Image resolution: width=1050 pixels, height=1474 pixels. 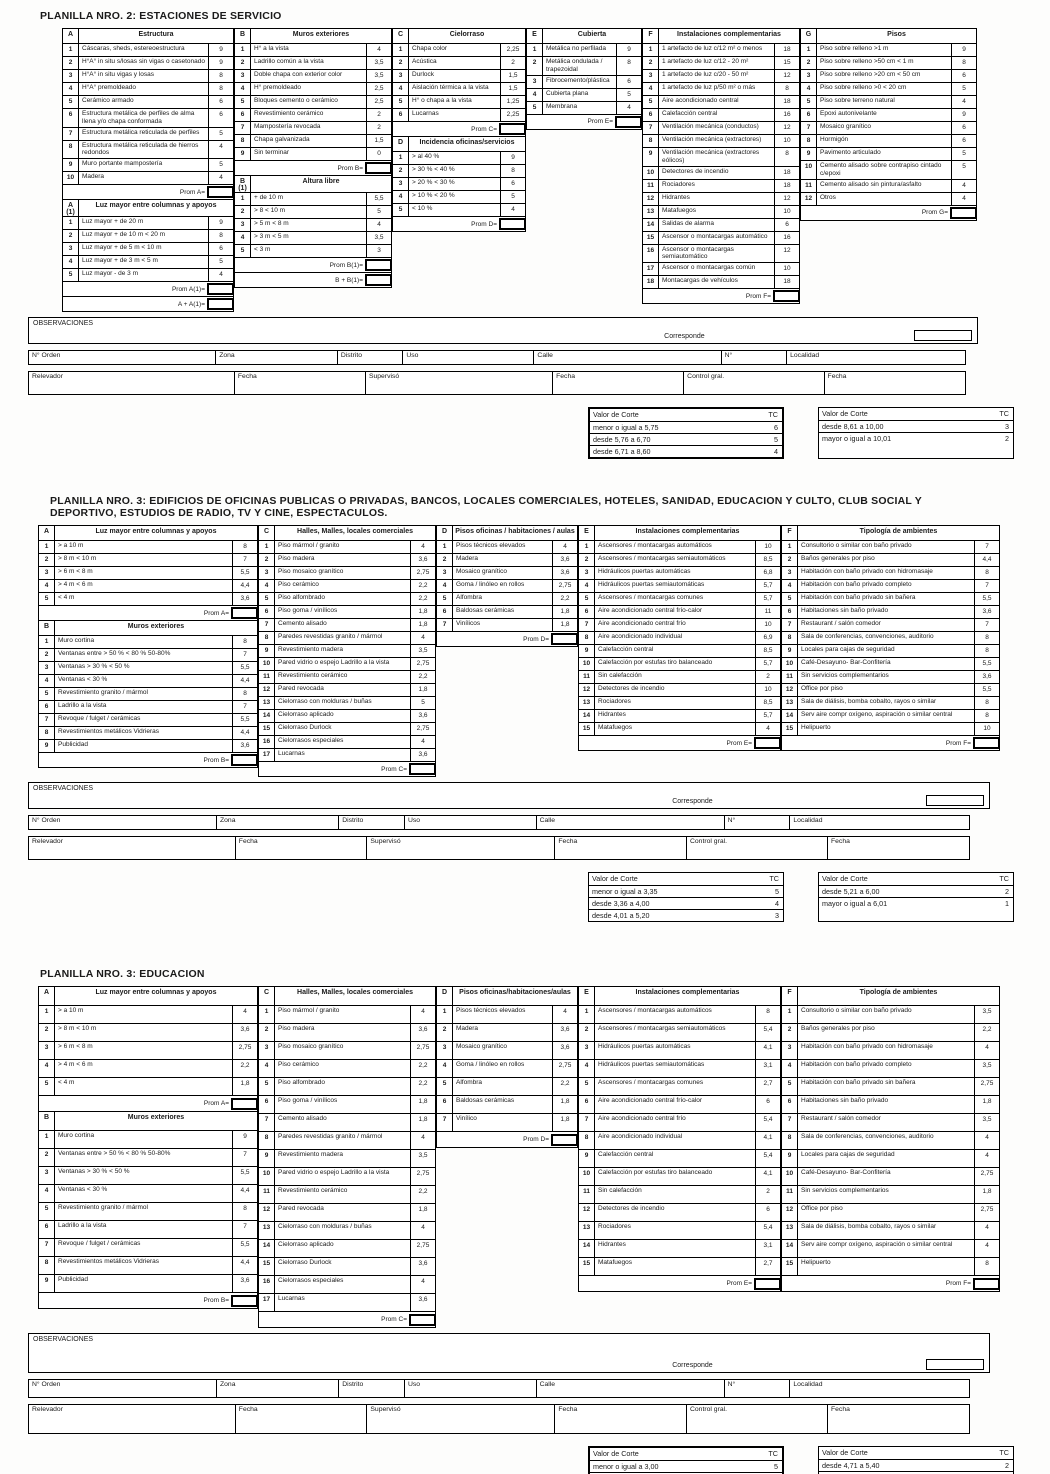 What do you see at coordinates (853, 427) in the screenshot?
I see `cut-range: desde 8,61 a 10,00` at bounding box center [853, 427].